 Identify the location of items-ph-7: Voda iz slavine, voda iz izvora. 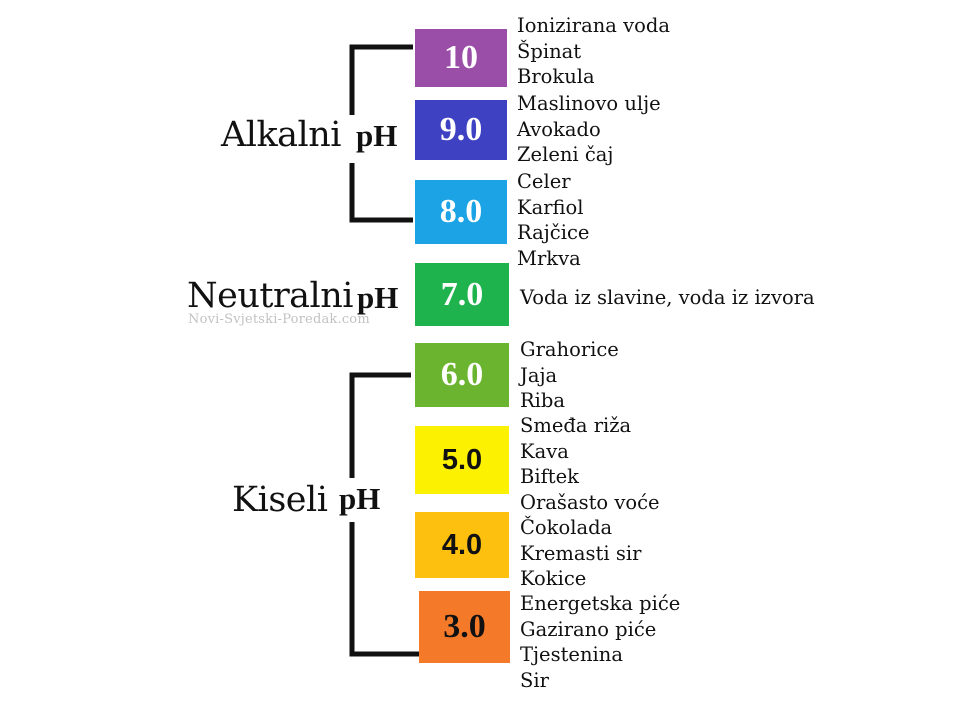
(667, 298).